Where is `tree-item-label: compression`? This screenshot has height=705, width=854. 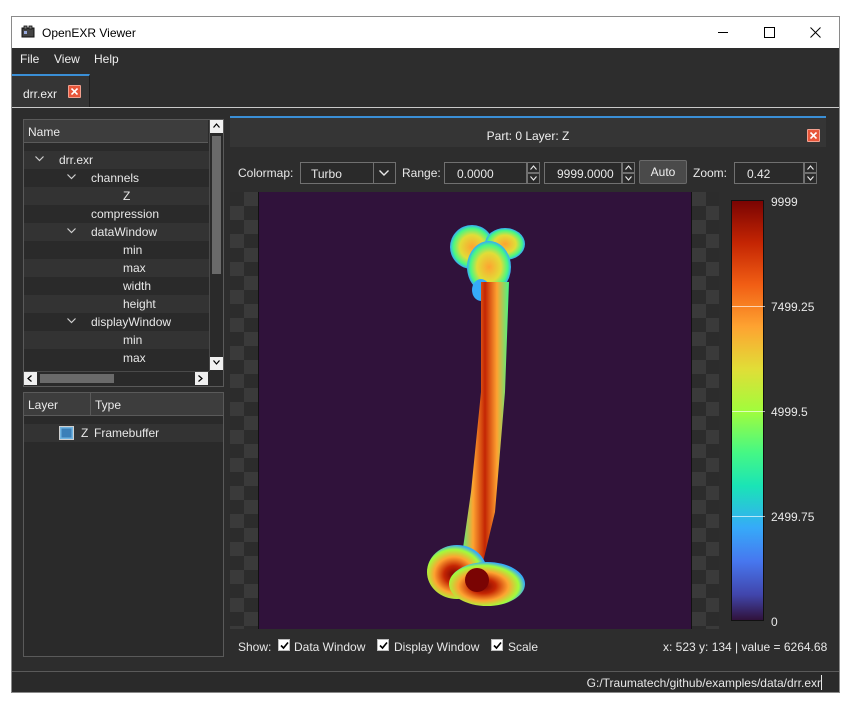 tree-item-label: compression is located at coordinates (125, 214).